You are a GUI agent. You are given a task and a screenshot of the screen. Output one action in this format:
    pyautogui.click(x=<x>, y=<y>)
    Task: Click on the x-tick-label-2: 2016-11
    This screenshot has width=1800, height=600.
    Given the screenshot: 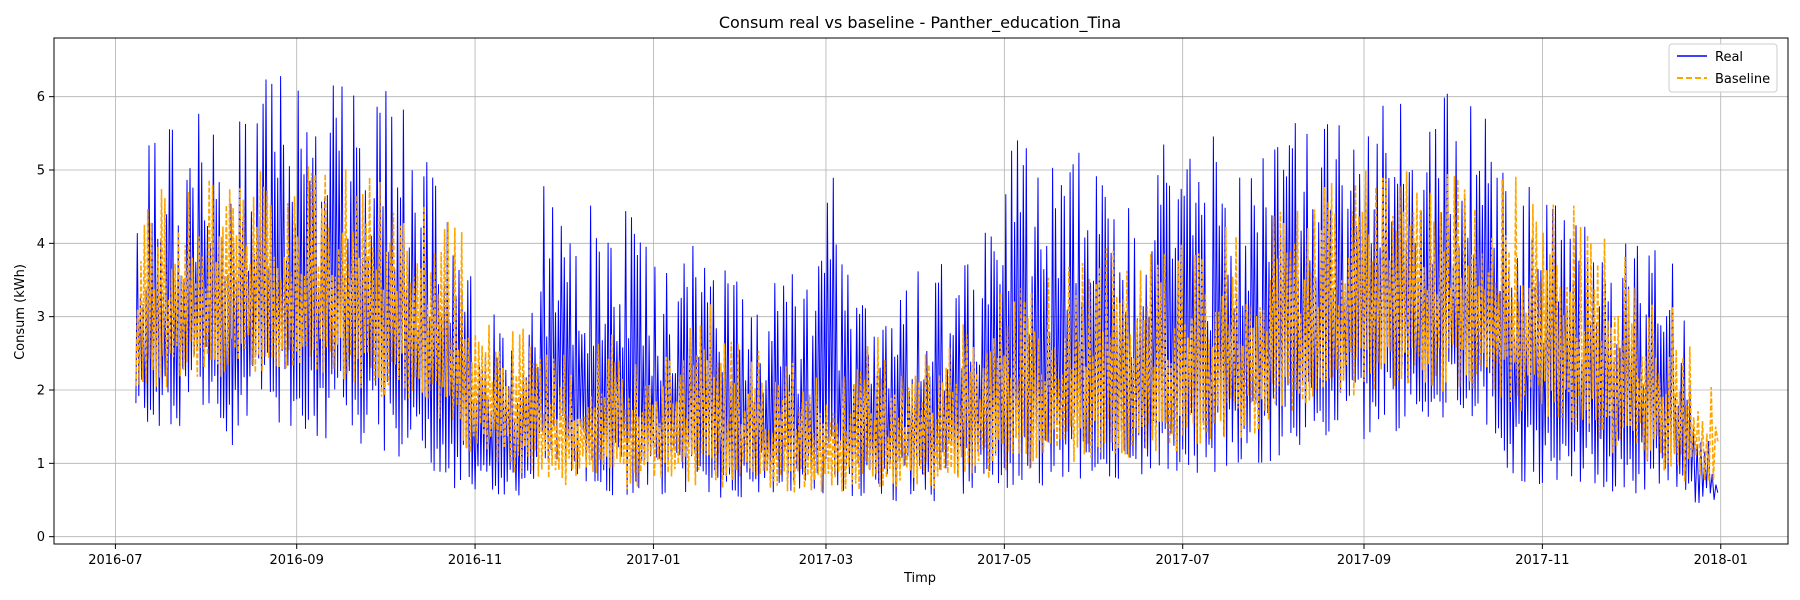 What is the action you would take?
    pyautogui.click(x=475, y=560)
    